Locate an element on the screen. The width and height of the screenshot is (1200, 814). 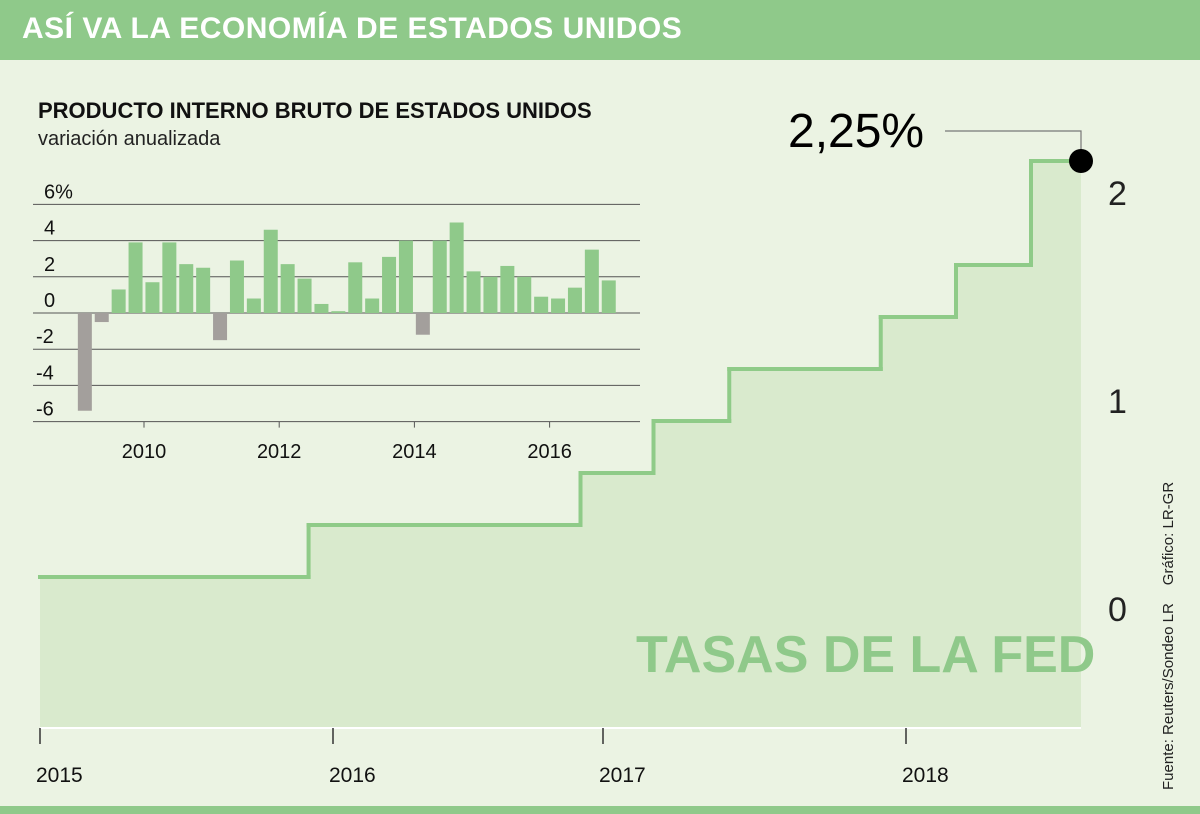
fed-chart-title: TASAS DE LA FED is located at coordinates (866, 655).